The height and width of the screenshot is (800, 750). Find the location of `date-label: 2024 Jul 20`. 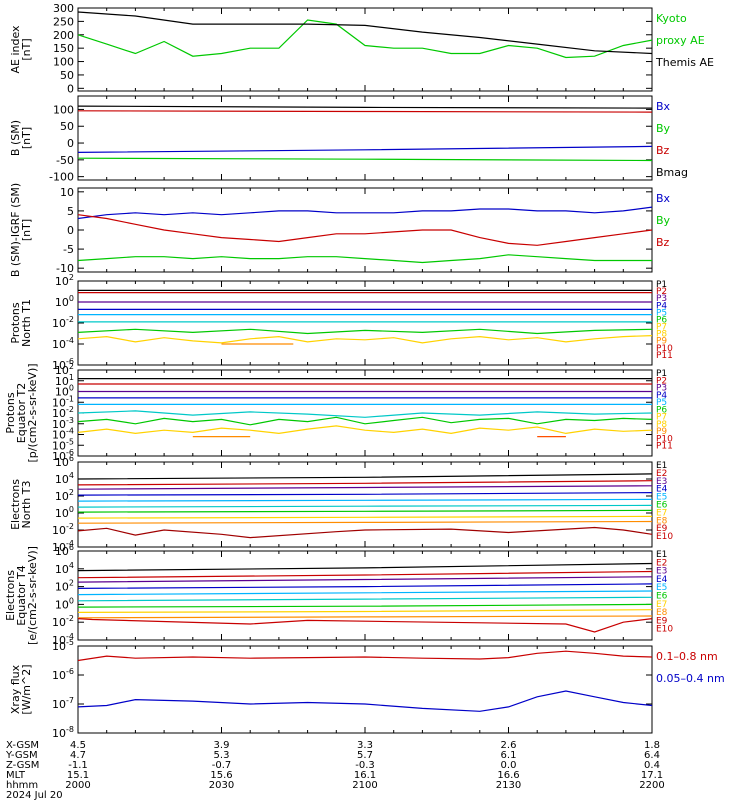

date-label: 2024 Jul 20 is located at coordinates (34, 795).